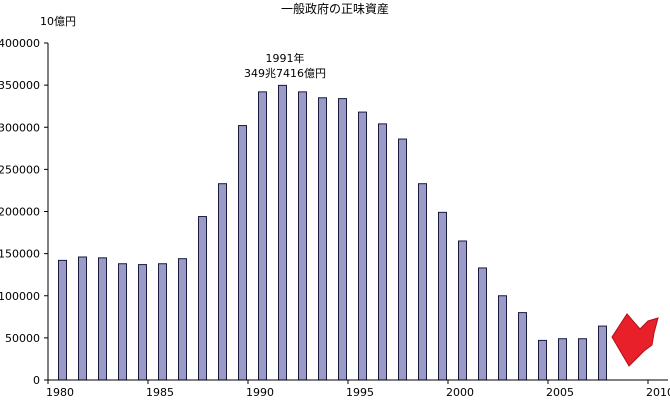 The image size is (670, 400). What do you see at coordinates (582, 359) in the screenshot?
I see `bar-2006` at bounding box center [582, 359].